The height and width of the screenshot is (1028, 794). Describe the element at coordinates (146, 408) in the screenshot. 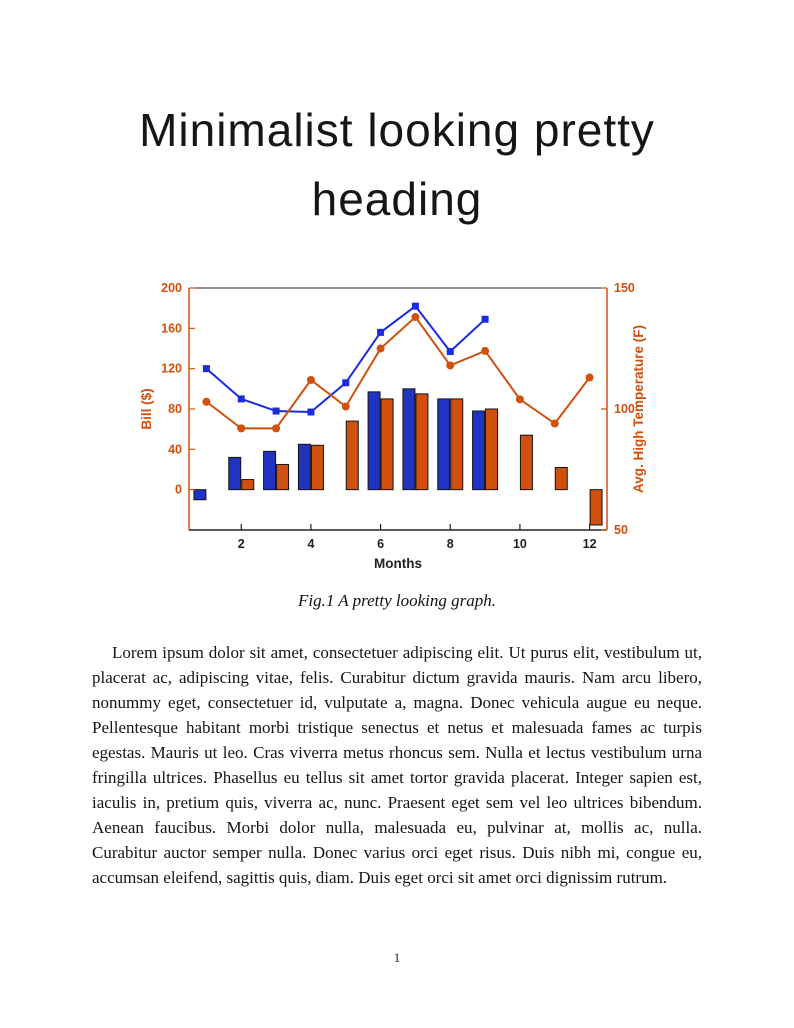

I see `svg-text: Bill ($)` at that location.